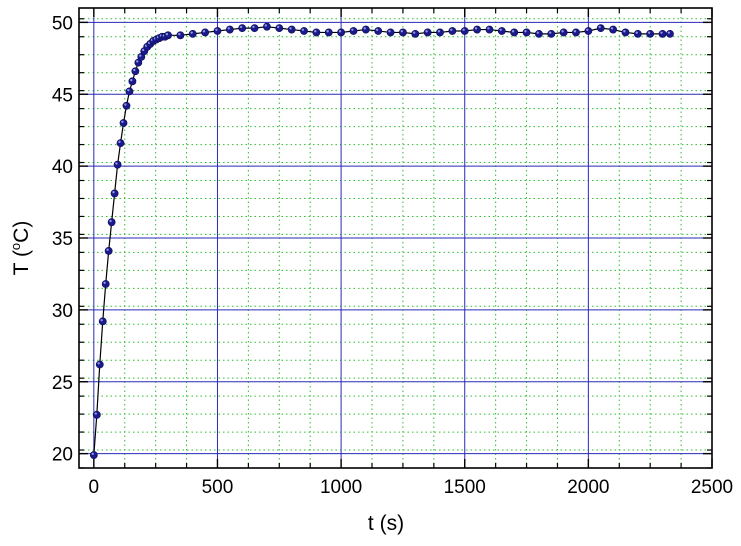  I want to click on x-tick-label: 1500, so click(465, 487).